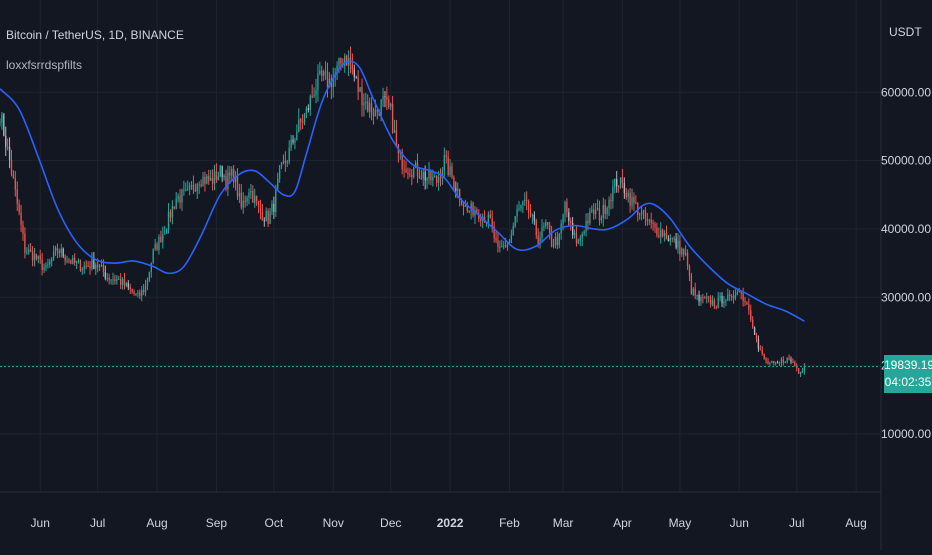 Image resolution: width=932 pixels, height=555 pixels. I want to click on x-tick-label: Feb, so click(509, 523).